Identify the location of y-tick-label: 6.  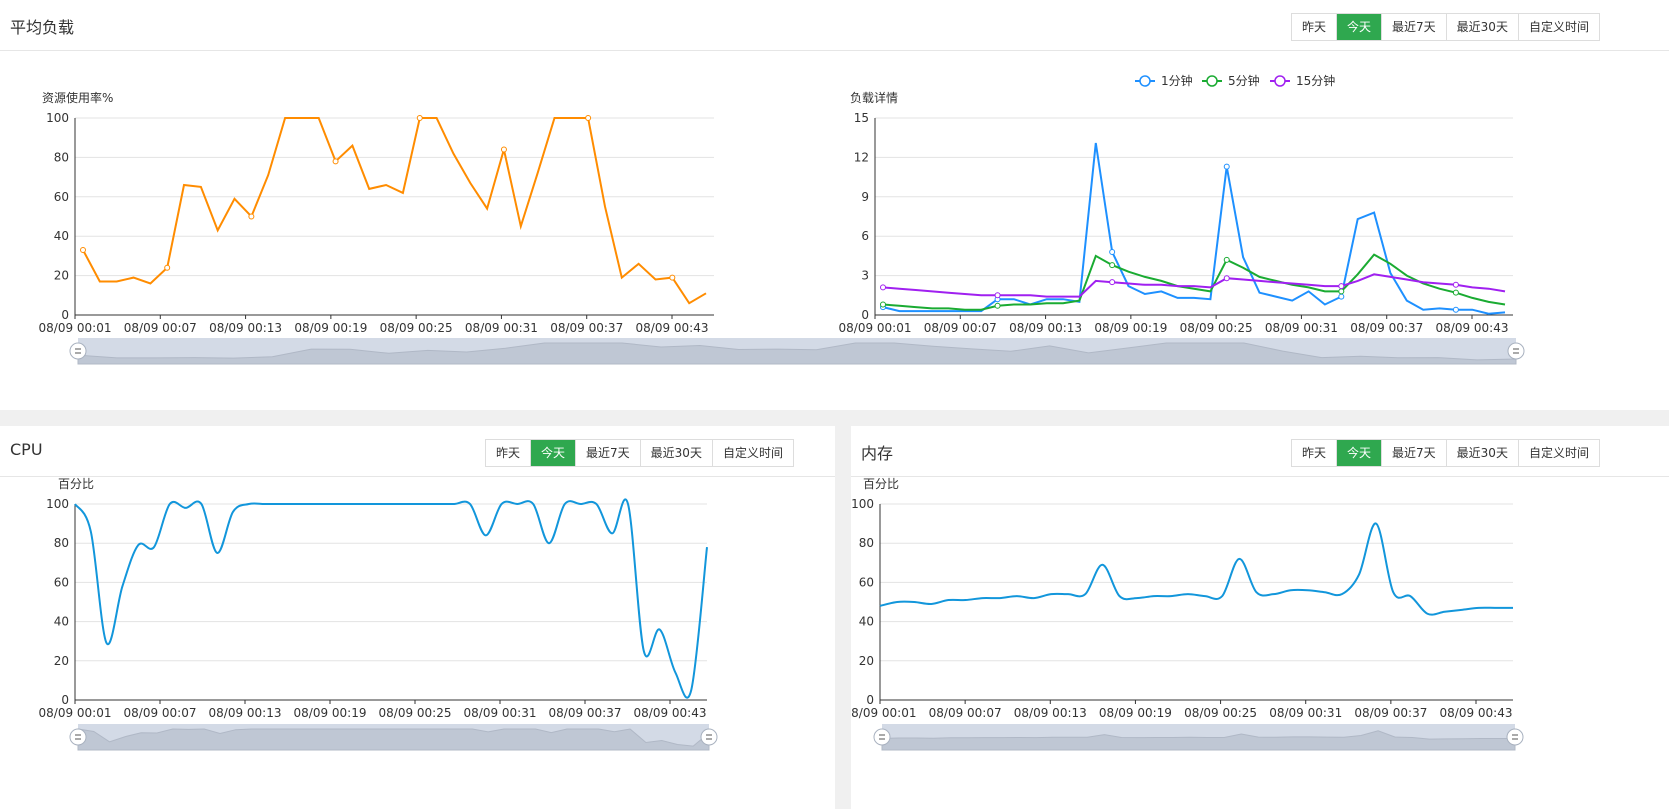
(865, 236).